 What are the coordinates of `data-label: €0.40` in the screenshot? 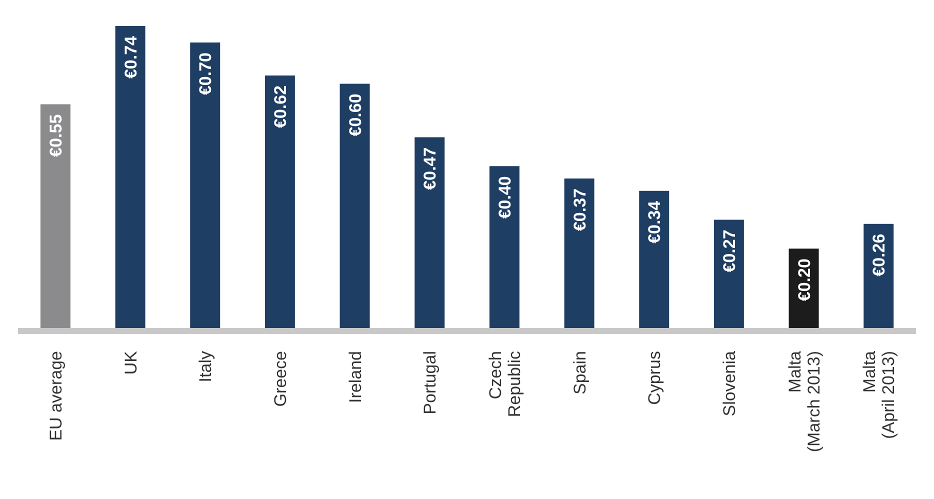 It's located at (504, 197).